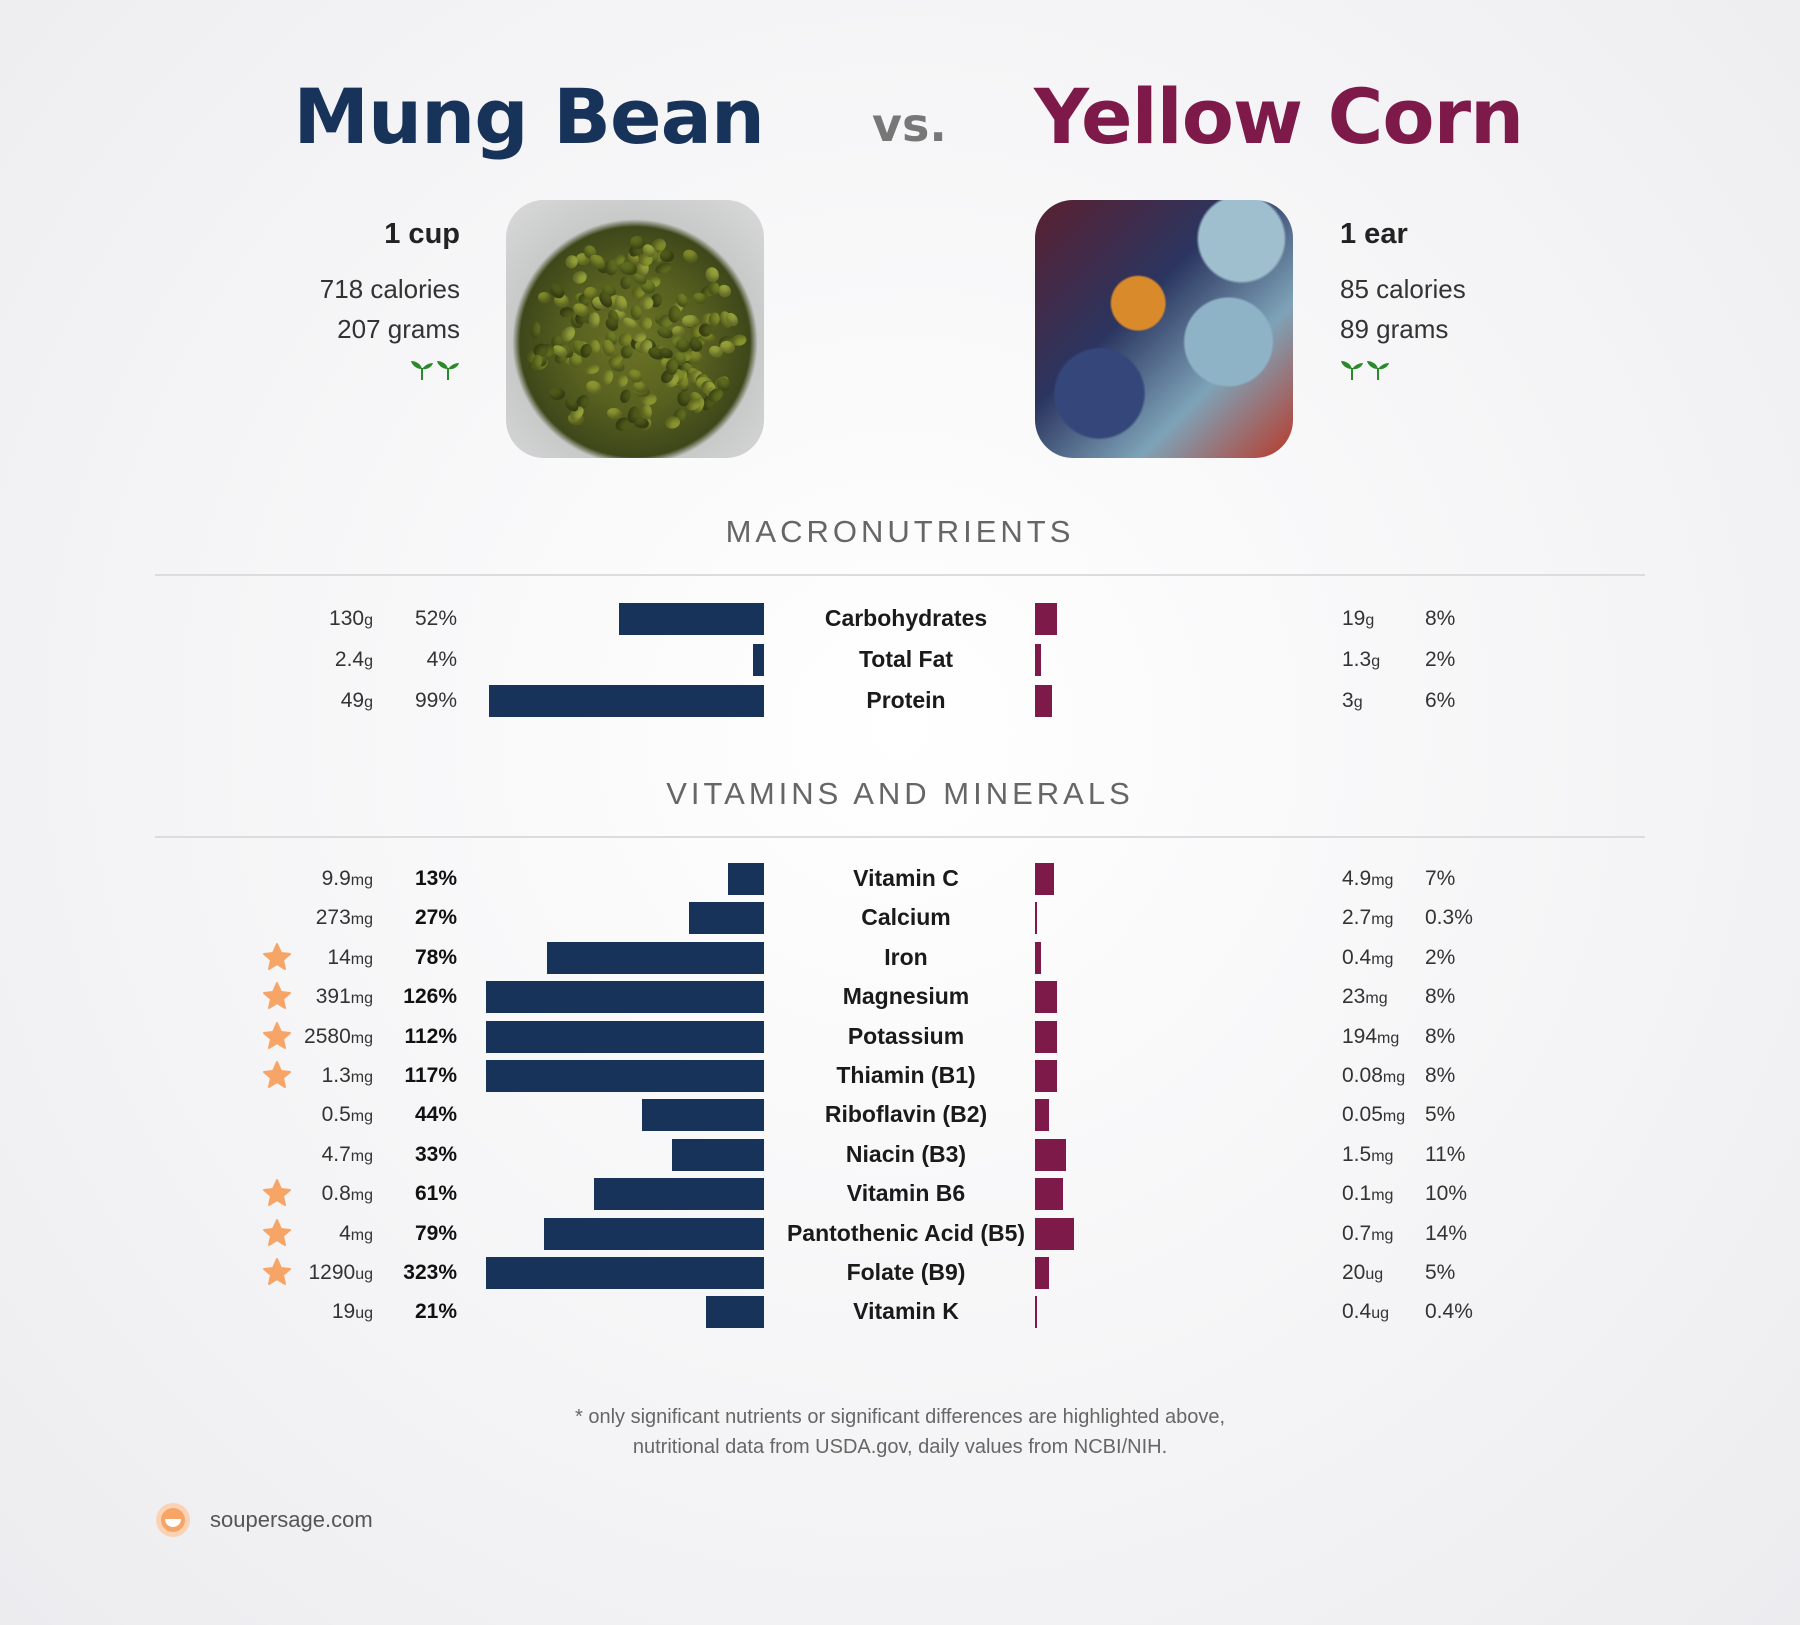  Describe the element at coordinates (1358, 702) in the screenshot. I see `right-unit: g` at that location.